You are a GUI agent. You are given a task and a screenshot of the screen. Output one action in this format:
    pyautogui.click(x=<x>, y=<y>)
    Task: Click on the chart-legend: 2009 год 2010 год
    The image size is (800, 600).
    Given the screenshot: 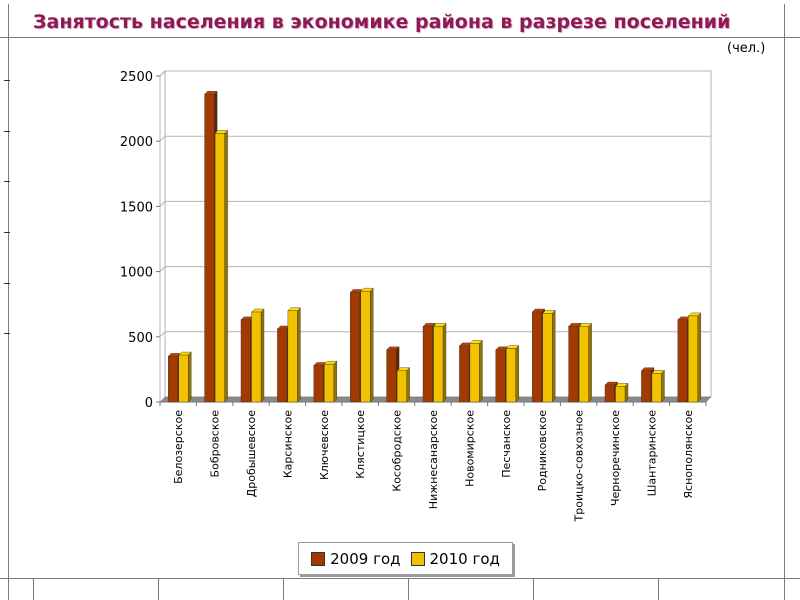 What is the action you would take?
    pyautogui.click(x=405, y=558)
    